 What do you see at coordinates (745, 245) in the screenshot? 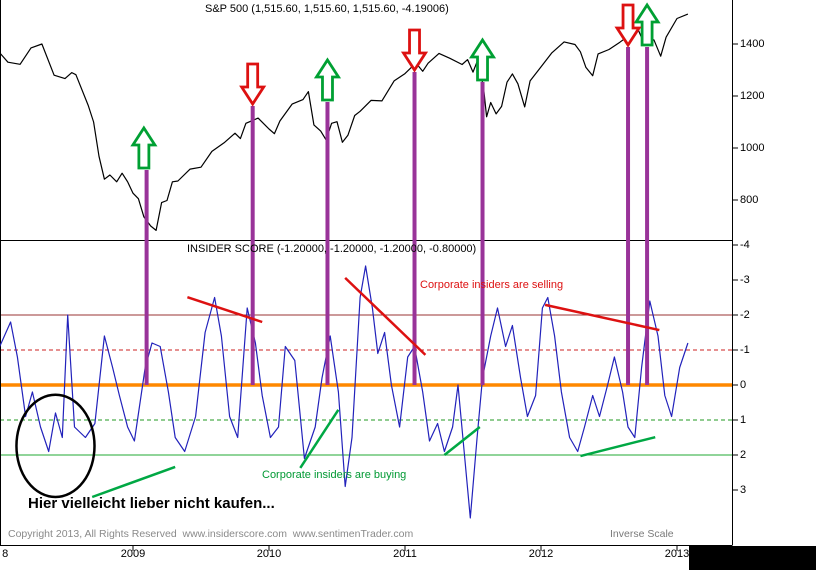
I see `score-axis-label: -4` at bounding box center [745, 245].